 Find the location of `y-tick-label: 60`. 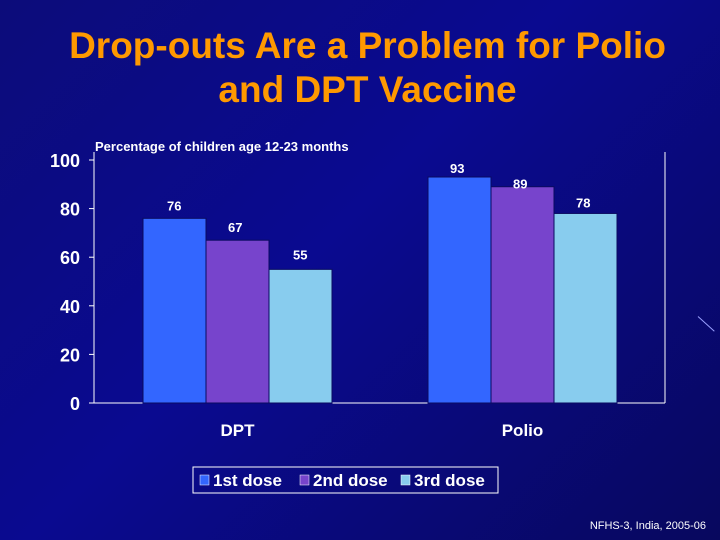

y-tick-label: 60 is located at coordinates (70, 258).